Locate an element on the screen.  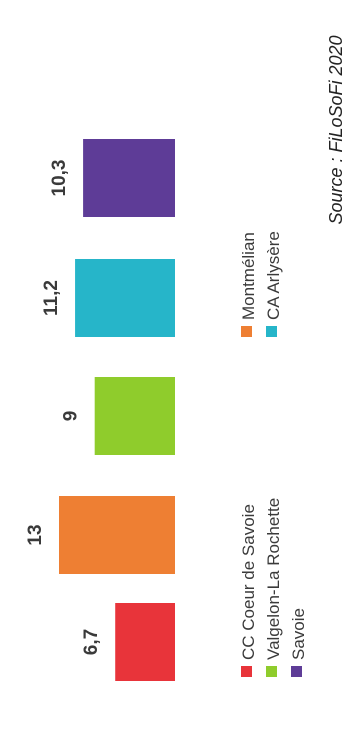
legend-label-montmelian: Montmélian is located at coordinates (248, 276).